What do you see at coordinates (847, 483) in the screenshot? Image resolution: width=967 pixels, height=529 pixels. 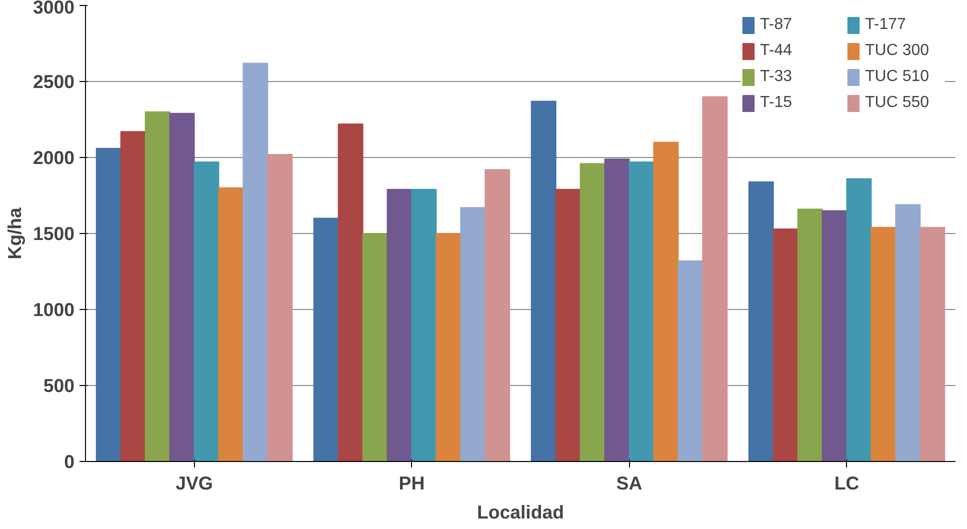 I see `x-tick-label: LC` at bounding box center [847, 483].